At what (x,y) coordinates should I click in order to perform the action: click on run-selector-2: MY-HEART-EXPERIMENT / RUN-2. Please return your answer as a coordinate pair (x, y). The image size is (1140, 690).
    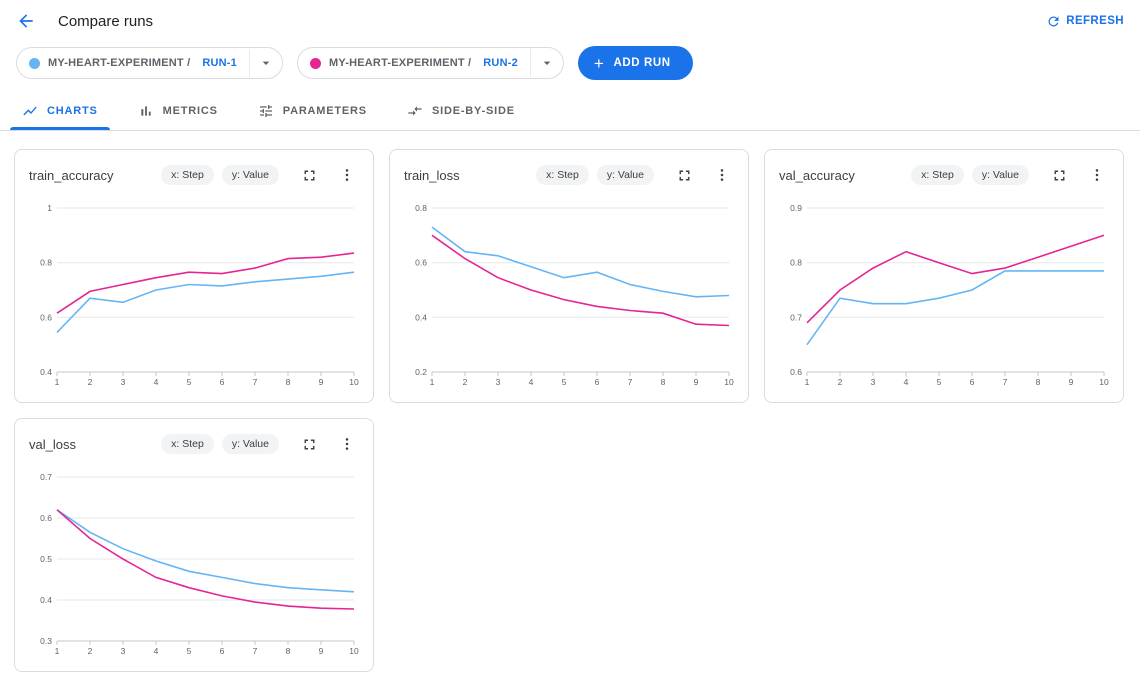
    Looking at the image, I should click on (430, 63).